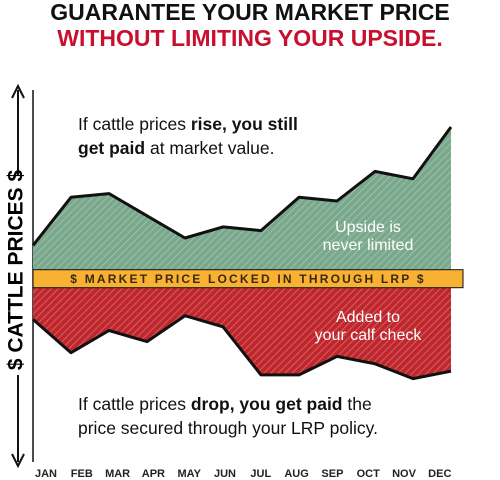 This screenshot has height=480, width=500. Describe the element at coordinates (46, 474) in the screenshot. I see `x-tick-label: JAN` at that location.